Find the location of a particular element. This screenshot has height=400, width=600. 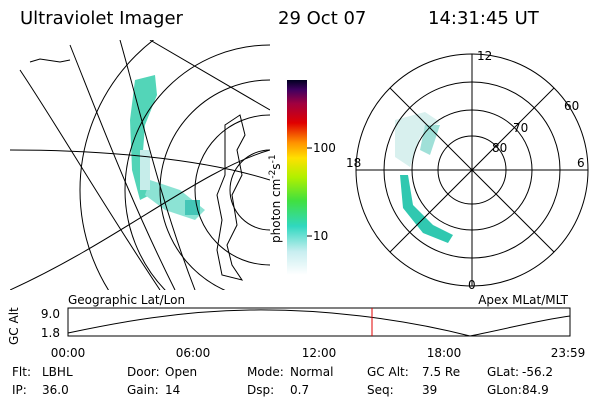

colorbar is located at coordinates (297, 177).